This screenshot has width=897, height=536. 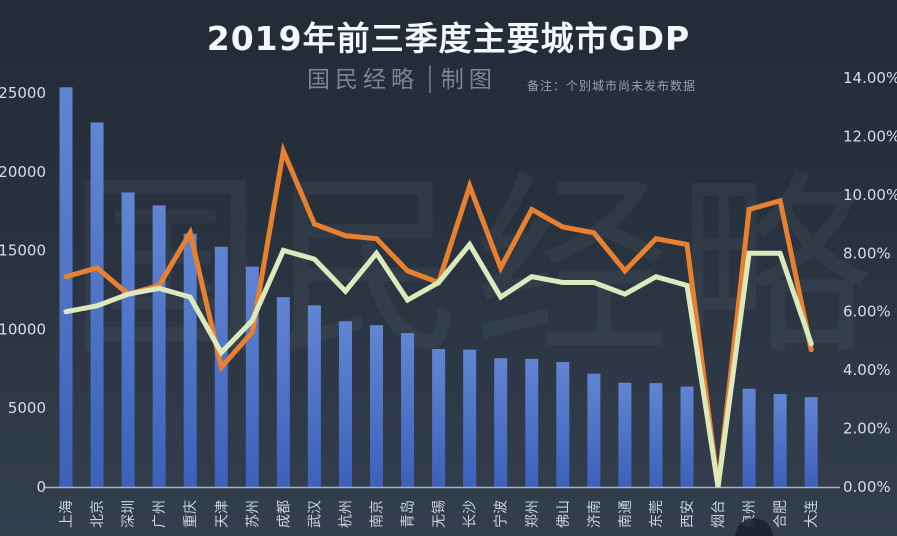 What do you see at coordinates (159, 346) in the screenshot?
I see `gdp-bar-广州` at bounding box center [159, 346].